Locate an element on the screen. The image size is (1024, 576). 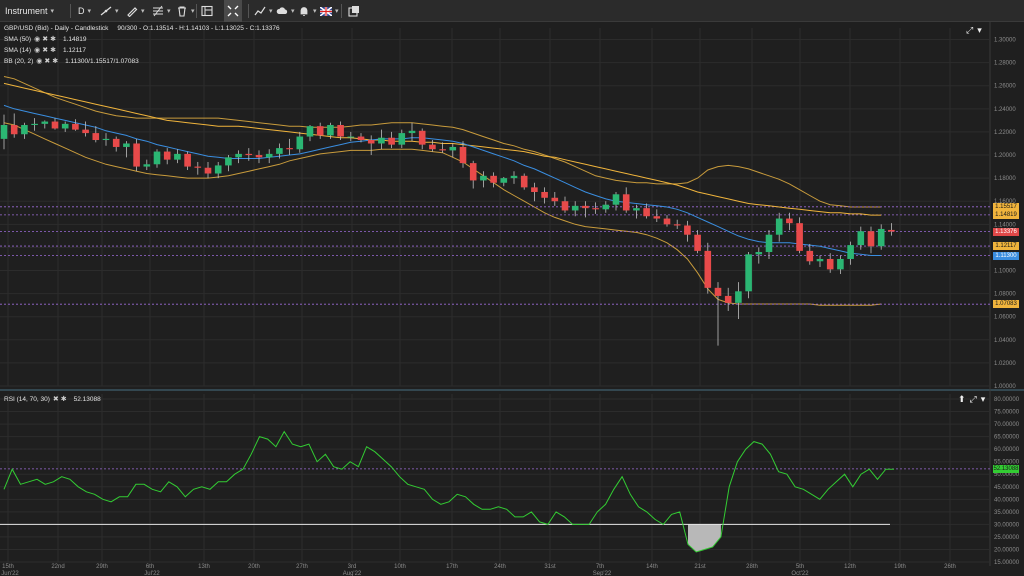
rsi-label: RSI (14, 70, 30) is located at coordinates (27, 399).